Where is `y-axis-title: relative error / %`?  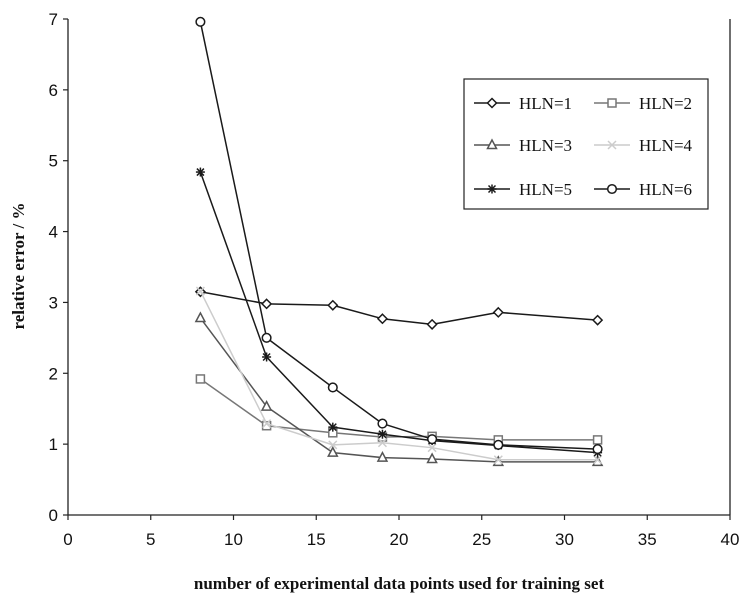 y-axis-title: relative error / % is located at coordinates (18, 266).